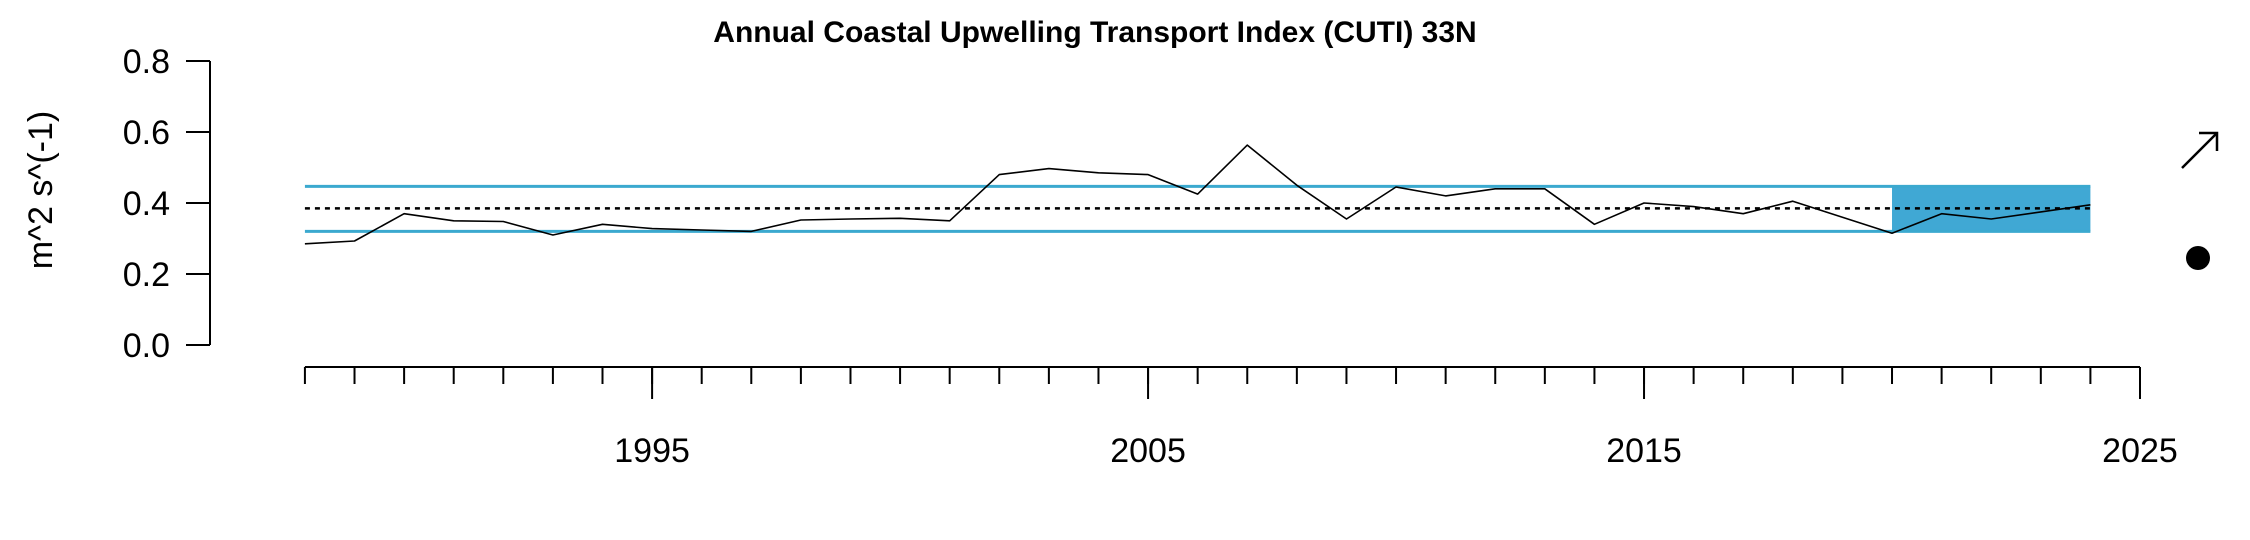 This screenshot has height=540, width=2250. Describe the element at coordinates (146, 275) in the screenshot. I see `y-tick-label: 0.2` at that location.